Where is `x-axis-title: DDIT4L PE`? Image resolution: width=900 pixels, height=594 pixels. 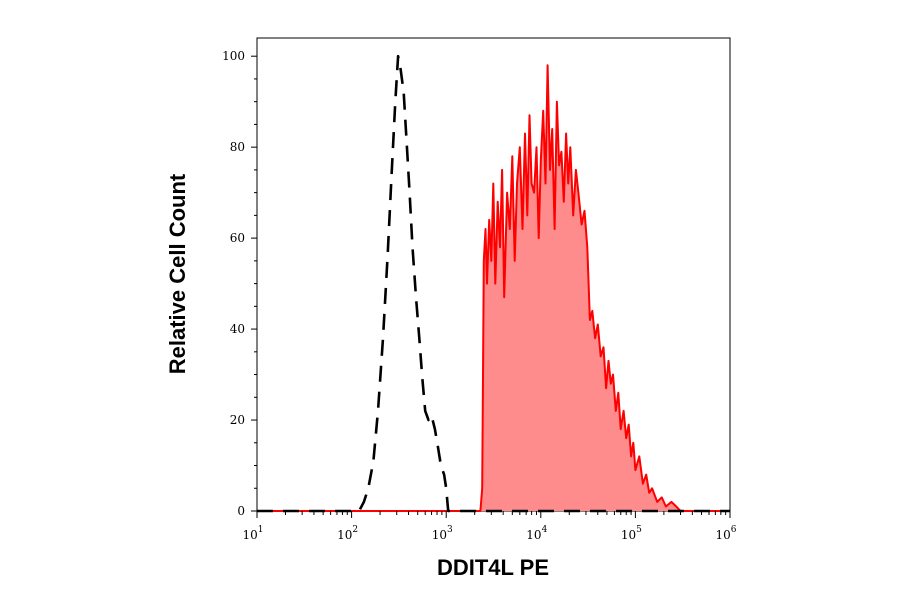
x-axis-title: DDIT4L PE is located at coordinates (493, 567).